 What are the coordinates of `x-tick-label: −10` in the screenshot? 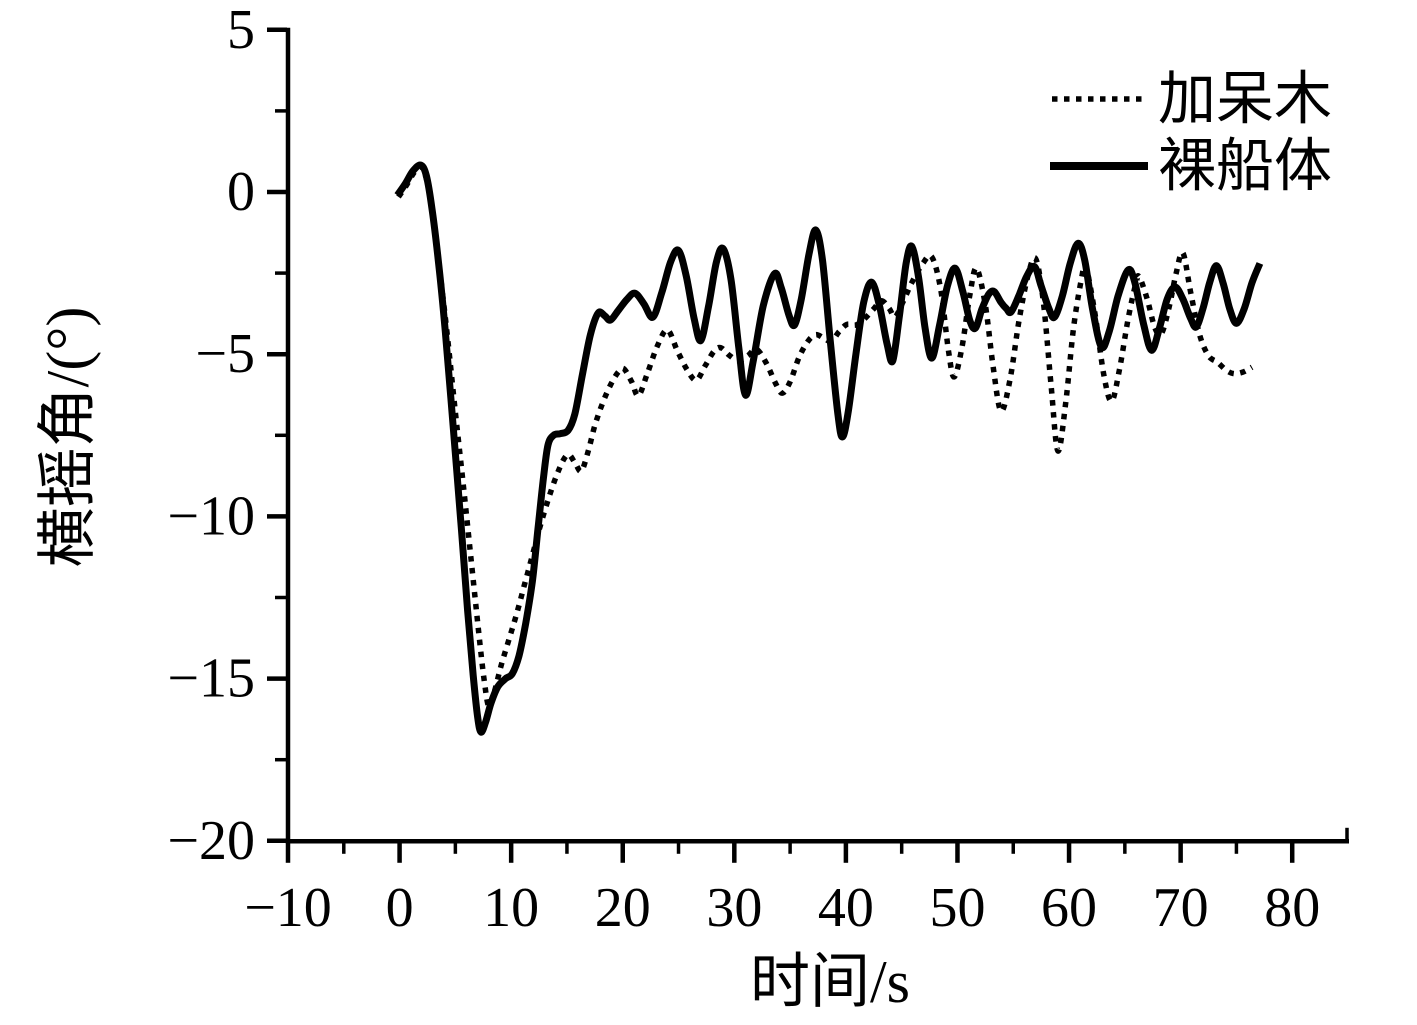 It's located at (288, 908).